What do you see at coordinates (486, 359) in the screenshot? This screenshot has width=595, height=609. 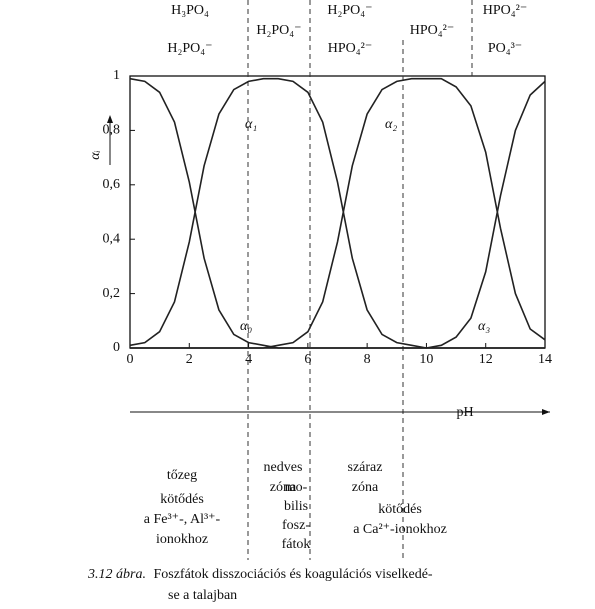 I see `x-tick-label: 12` at bounding box center [486, 359].